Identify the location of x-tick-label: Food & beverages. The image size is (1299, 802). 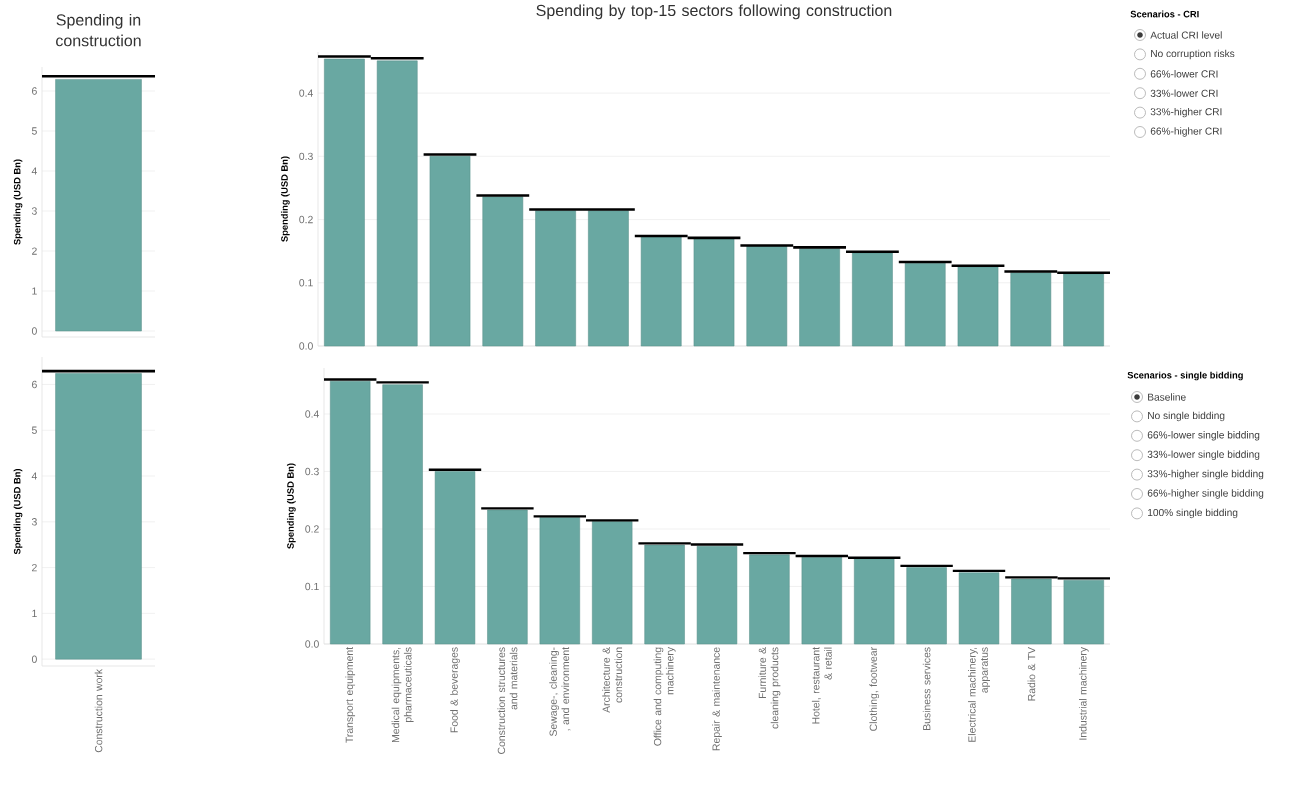
(455, 690).